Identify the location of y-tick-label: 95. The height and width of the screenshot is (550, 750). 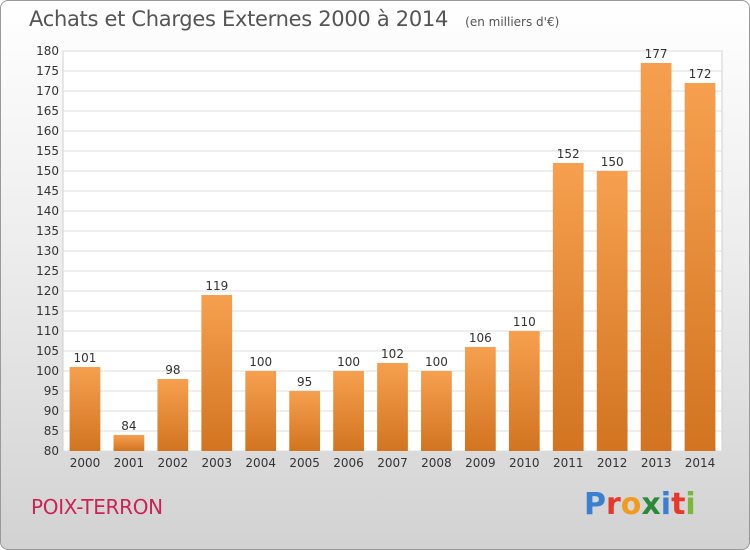
(51, 391).